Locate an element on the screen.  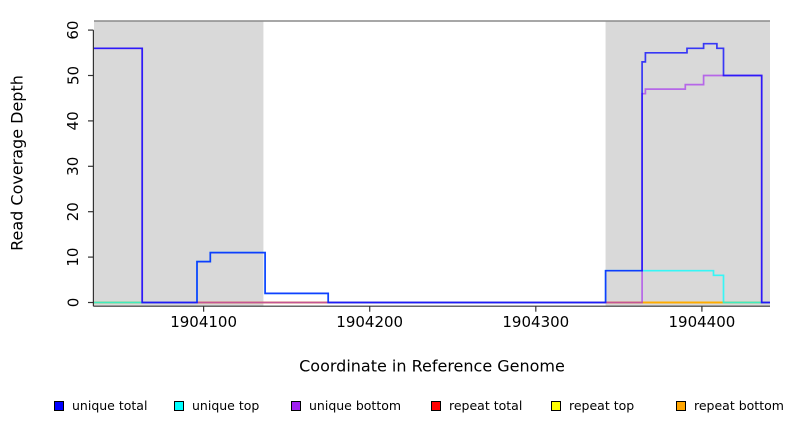
y-tick-label: 10 is located at coordinates (73, 257).